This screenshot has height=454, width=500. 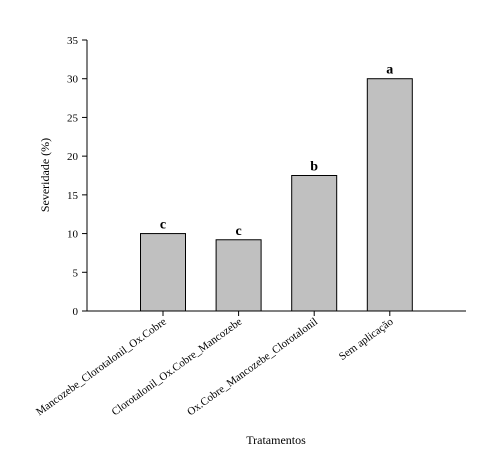 I want to click on x-tick-label: Clorotalonil_Ox.Cobre_Mancozebe, so click(x=177, y=367).